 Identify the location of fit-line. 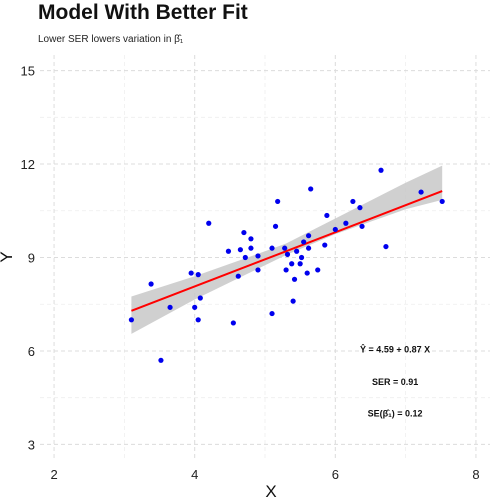
(287, 251).